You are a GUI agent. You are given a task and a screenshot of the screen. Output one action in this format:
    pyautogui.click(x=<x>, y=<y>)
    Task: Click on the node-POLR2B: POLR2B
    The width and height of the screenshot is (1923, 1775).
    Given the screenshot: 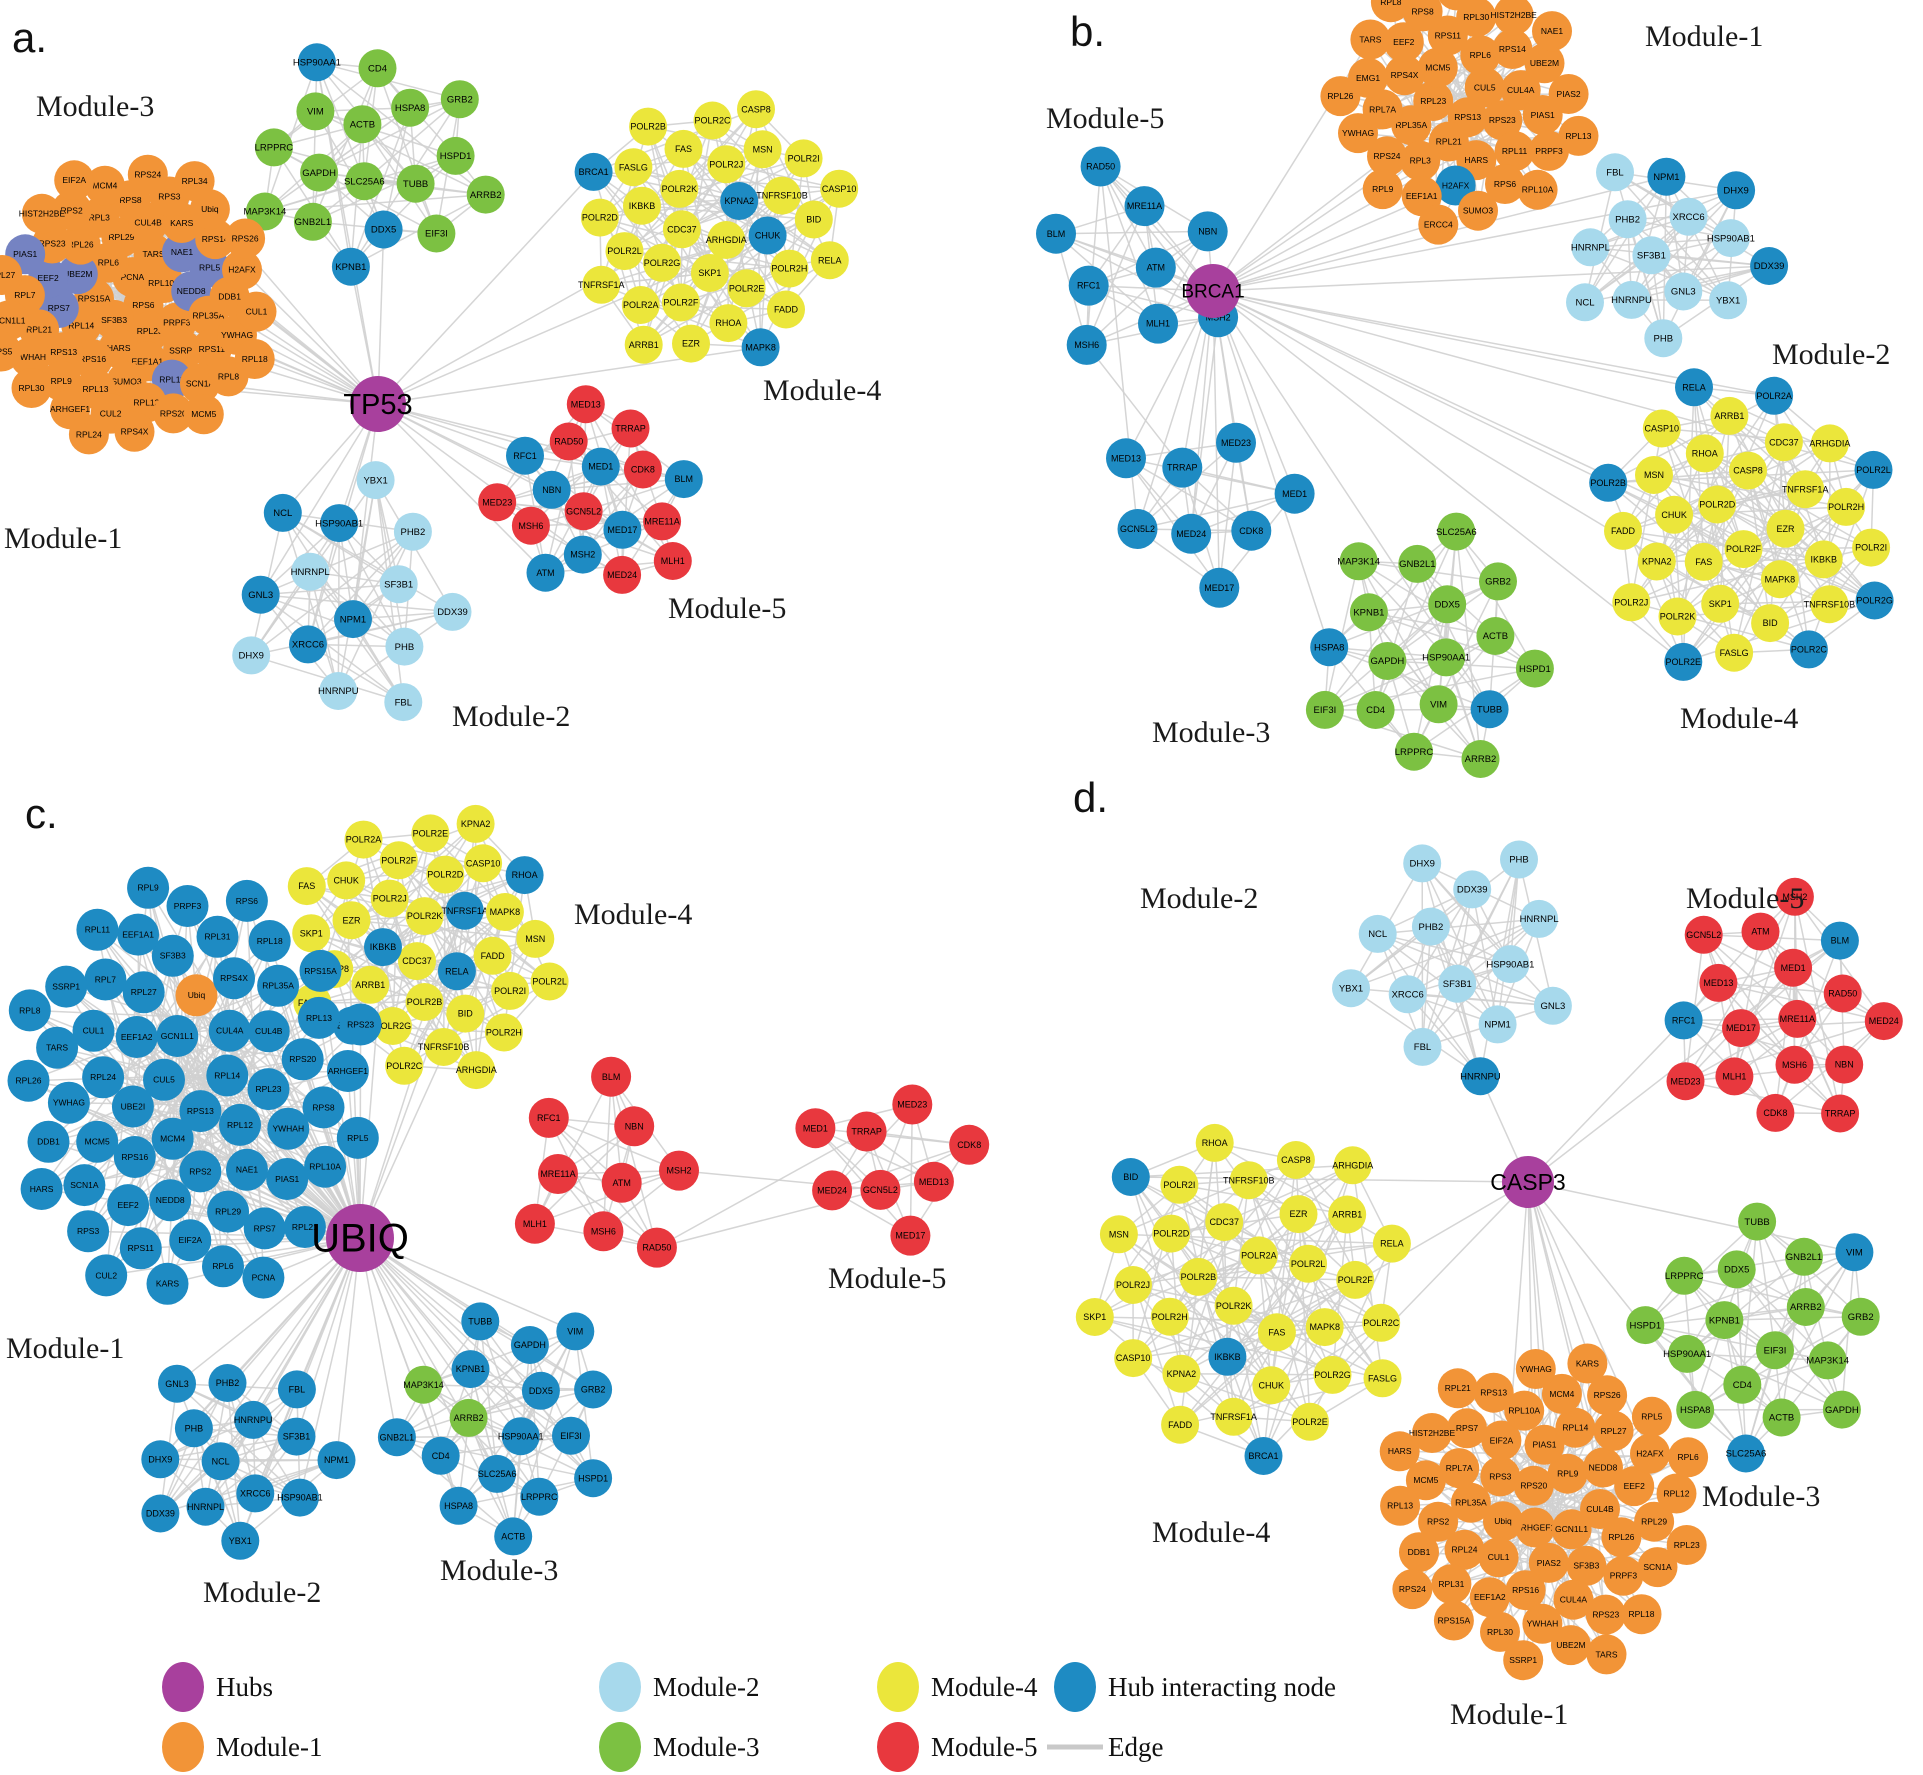 What is the action you would take?
    pyautogui.click(x=424, y=1002)
    